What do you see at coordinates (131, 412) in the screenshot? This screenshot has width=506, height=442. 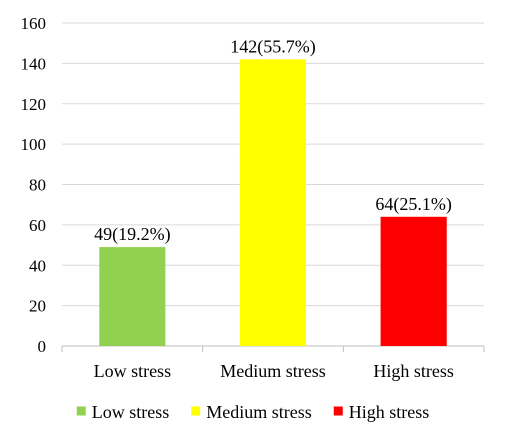 I see `legend-label: Low stress` at bounding box center [131, 412].